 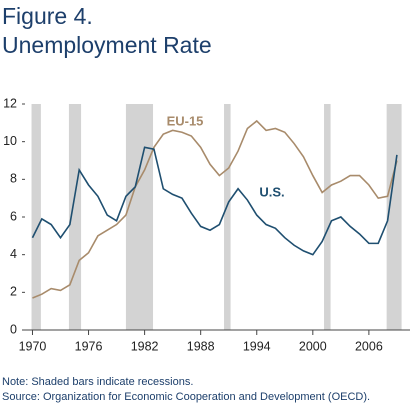 I want to click on series-label: EU-15, so click(x=185, y=120).